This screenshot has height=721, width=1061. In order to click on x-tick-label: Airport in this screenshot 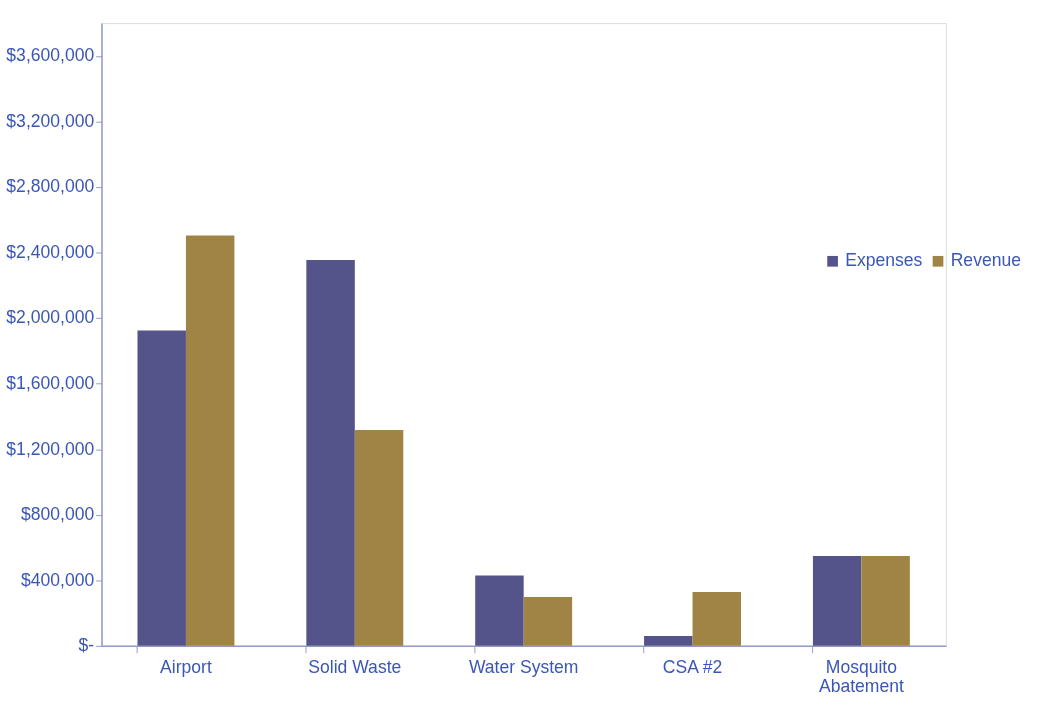, I will do `click(186, 666)`.